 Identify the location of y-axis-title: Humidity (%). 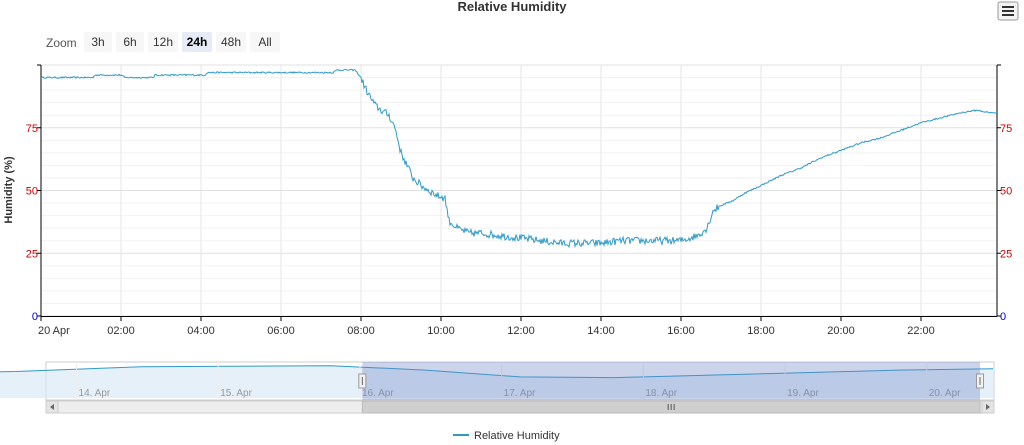
(9, 190).